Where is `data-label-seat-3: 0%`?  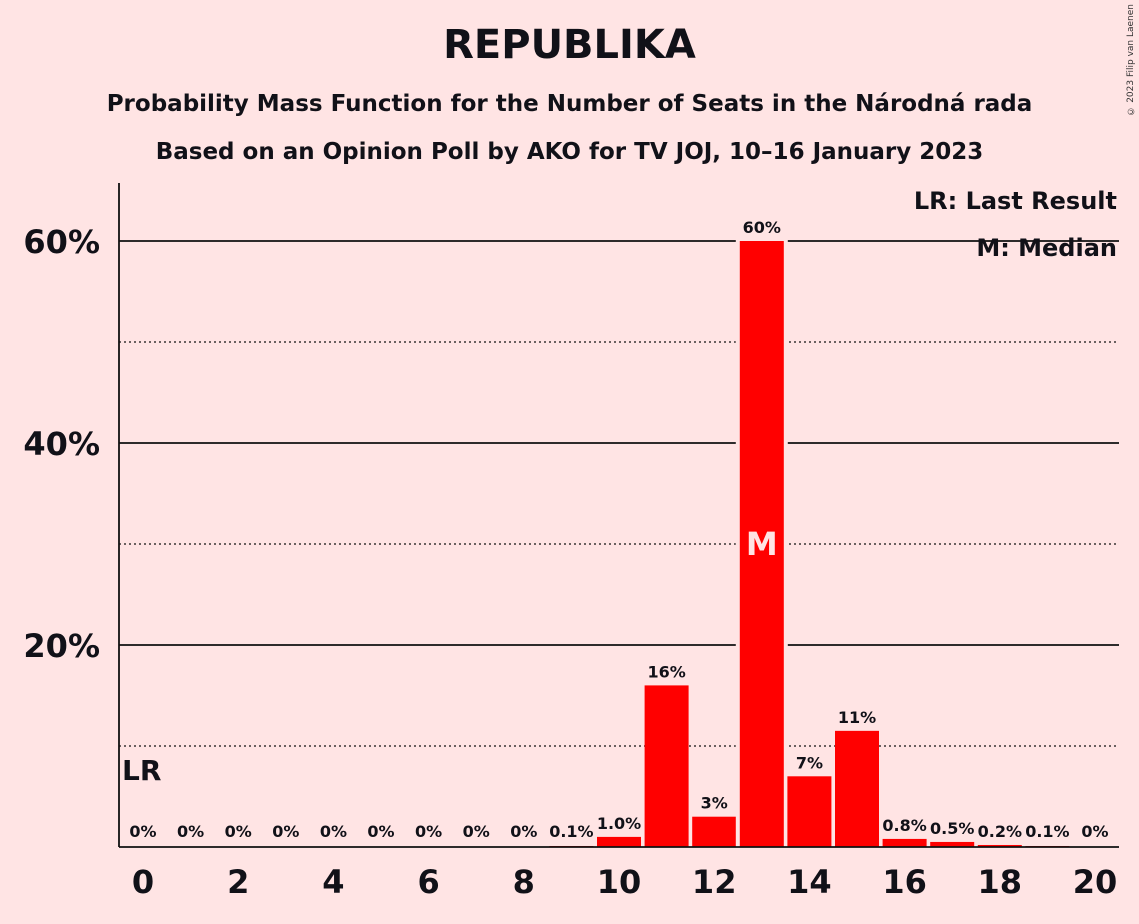
data-label-seat-3: 0% is located at coordinates (285, 831).